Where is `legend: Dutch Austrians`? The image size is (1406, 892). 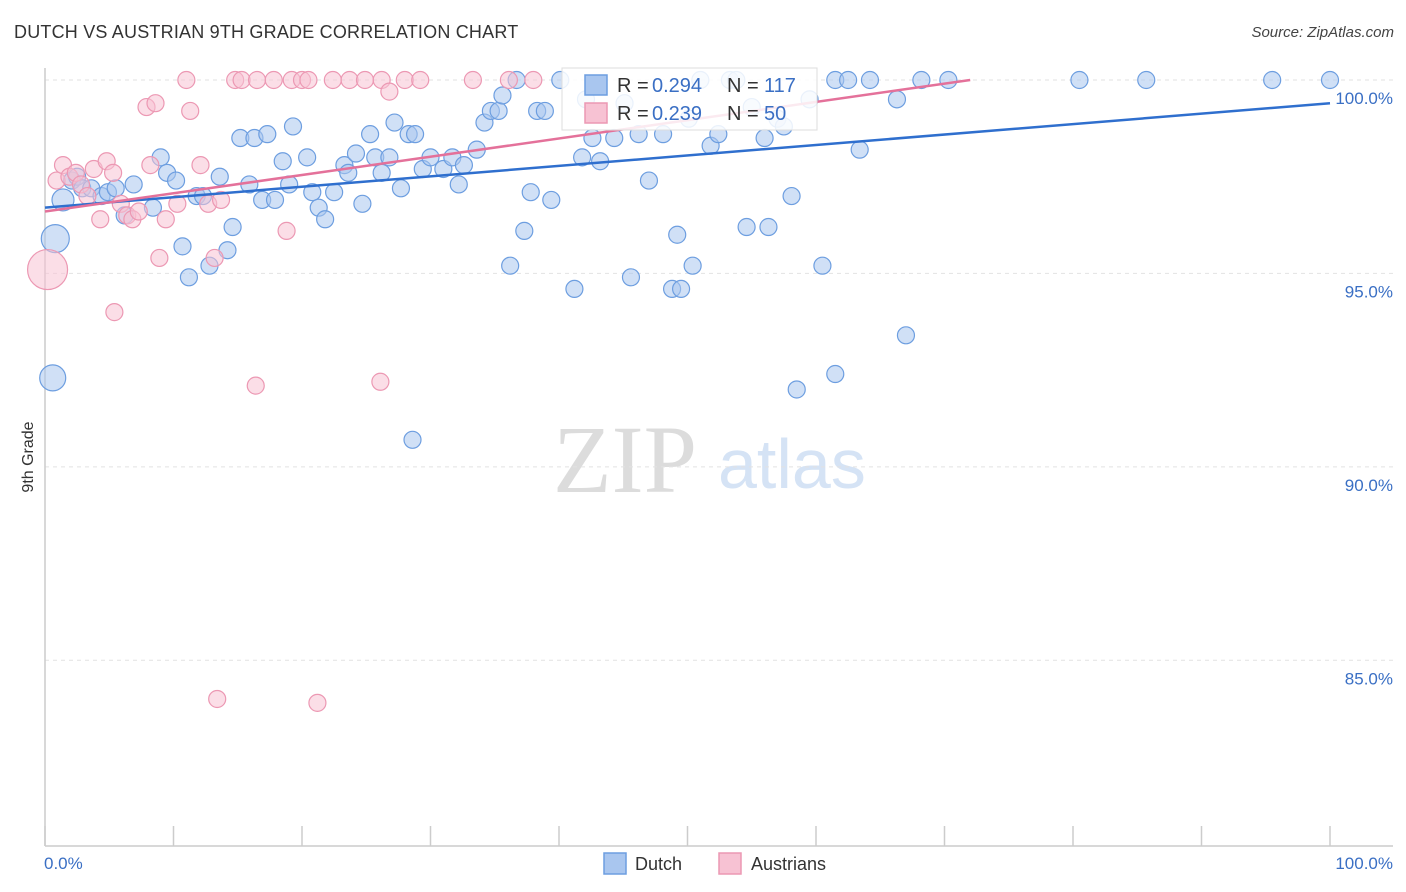
legend: Dutch Austrians is located at coordinates (714, 863).